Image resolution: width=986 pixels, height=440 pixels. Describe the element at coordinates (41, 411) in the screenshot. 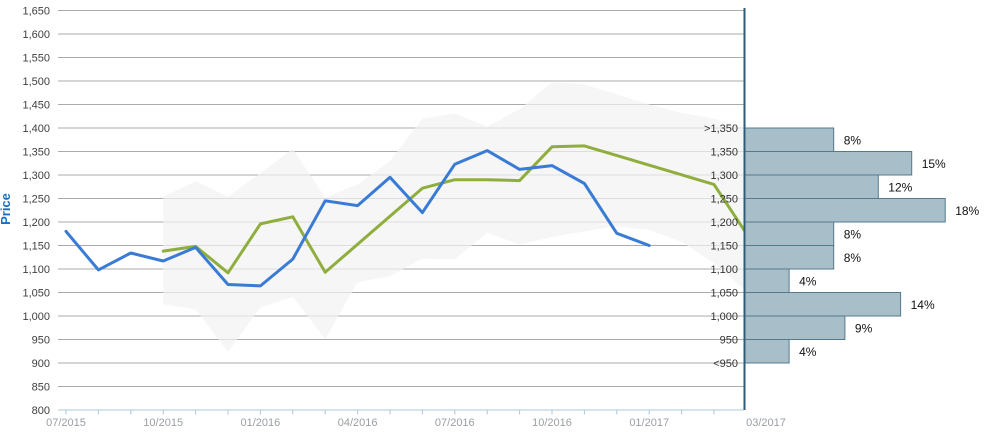

I see `svg-text: 800` at that location.